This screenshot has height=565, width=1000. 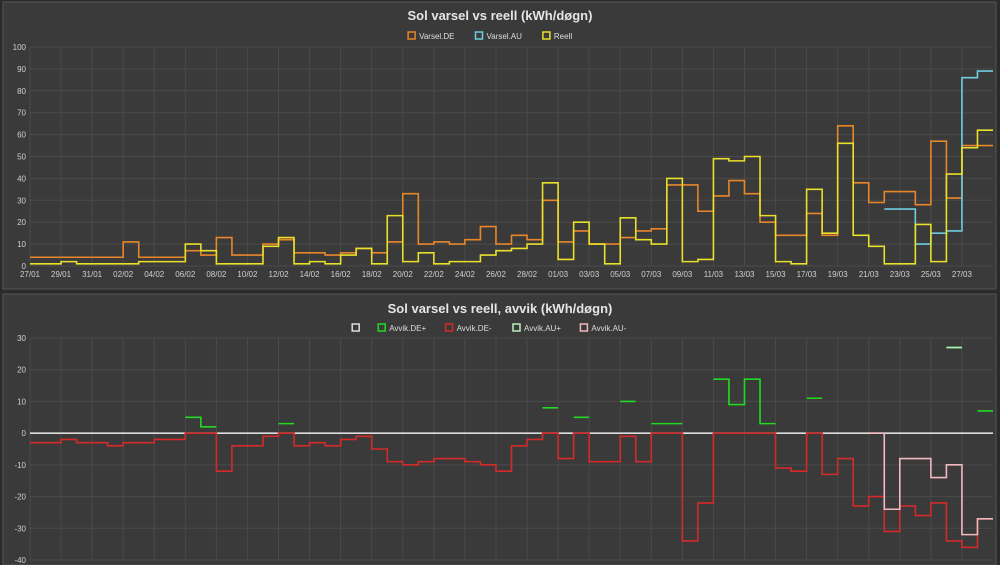 I want to click on x-tick-label: 28/02, so click(x=527, y=274).